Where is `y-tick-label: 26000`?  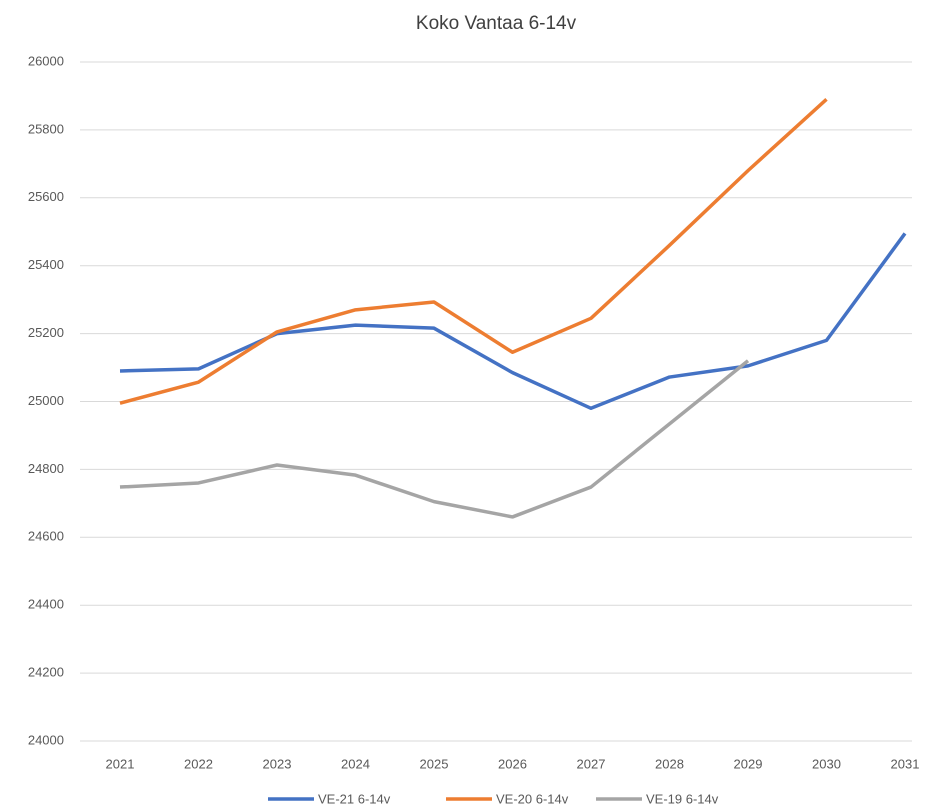
y-tick-label: 26000 is located at coordinates (46, 60).